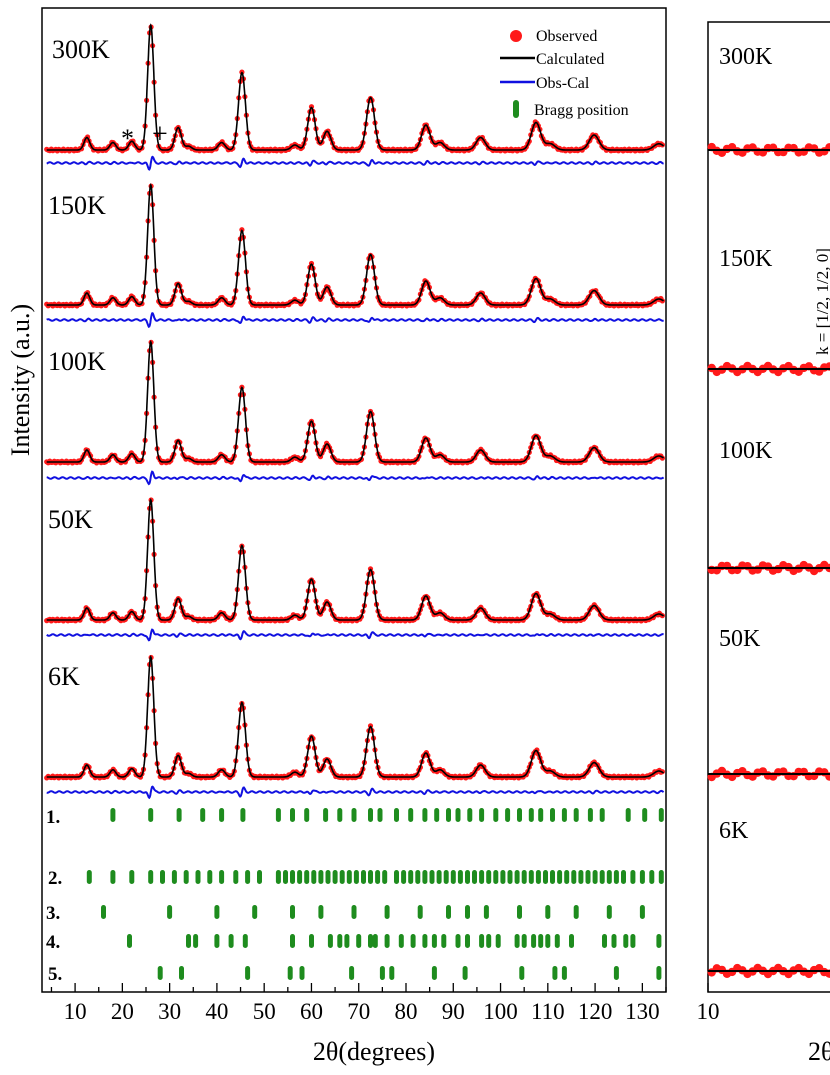 This screenshot has width=830, height=1075. What do you see at coordinates (516, 109) in the screenshot?
I see `legend-bragg-marker` at bounding box center [516, 109].